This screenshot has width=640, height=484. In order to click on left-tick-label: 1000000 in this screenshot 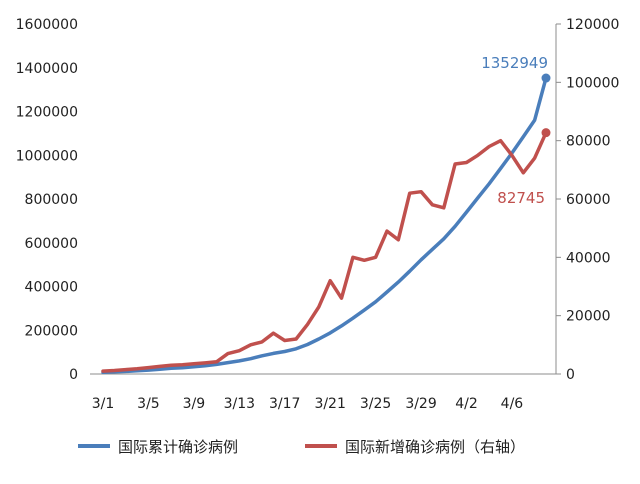, I will do `click(47, 156)`.